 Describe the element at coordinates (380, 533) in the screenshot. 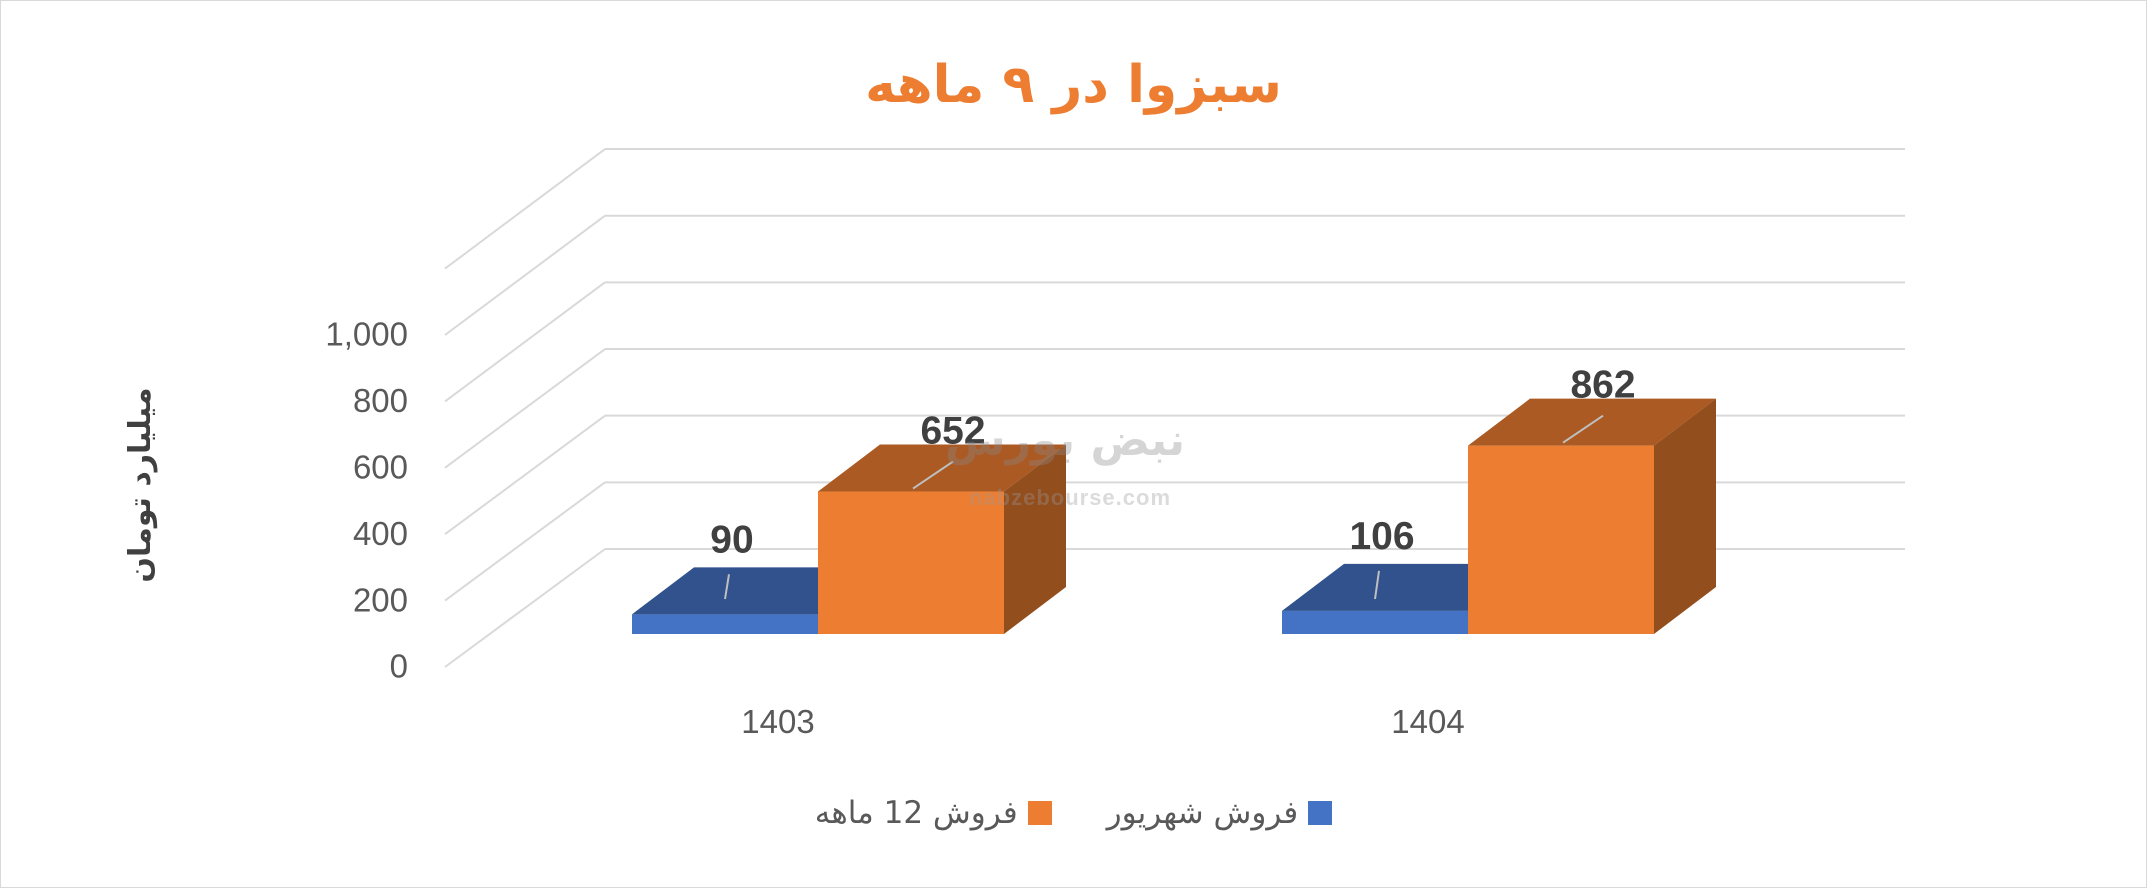

I see `y-tick-label: 400` at that location.